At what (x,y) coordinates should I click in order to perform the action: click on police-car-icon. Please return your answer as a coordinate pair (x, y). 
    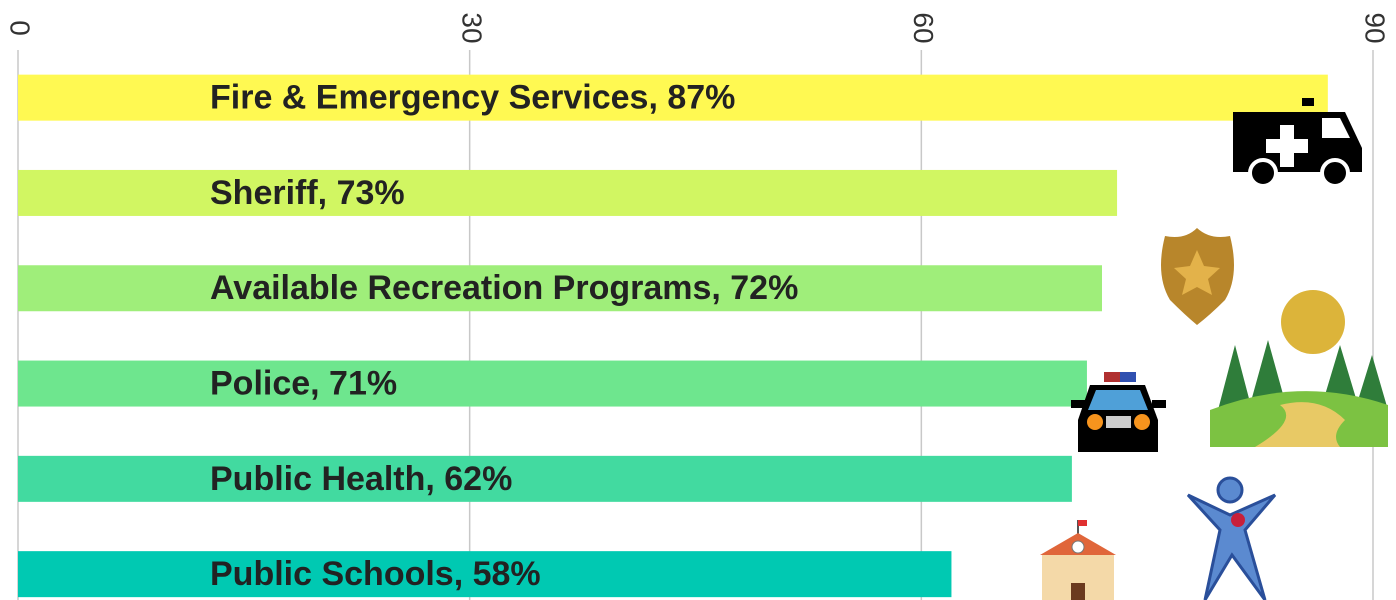
    Looking at the image, I should click on (1118, 412).